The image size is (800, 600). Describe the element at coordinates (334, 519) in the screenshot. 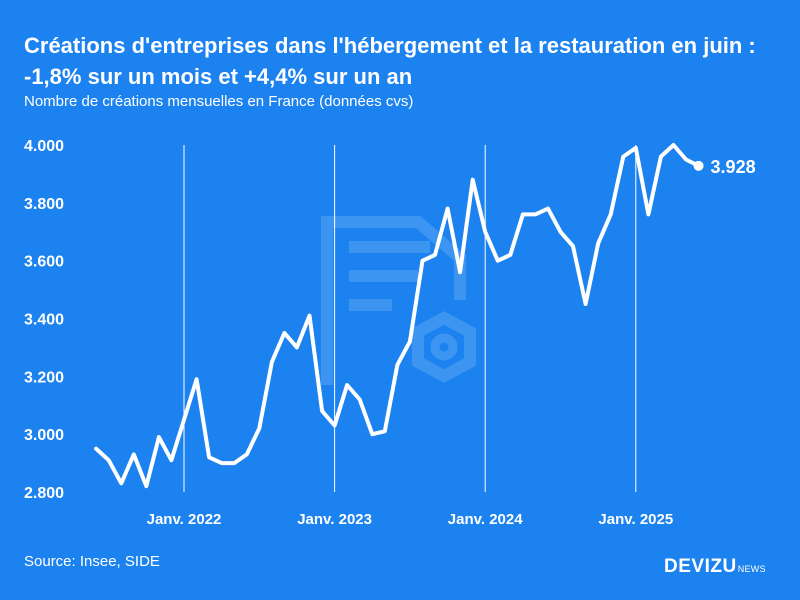

I see `x-tick-label: Janv. 2023` at that location.